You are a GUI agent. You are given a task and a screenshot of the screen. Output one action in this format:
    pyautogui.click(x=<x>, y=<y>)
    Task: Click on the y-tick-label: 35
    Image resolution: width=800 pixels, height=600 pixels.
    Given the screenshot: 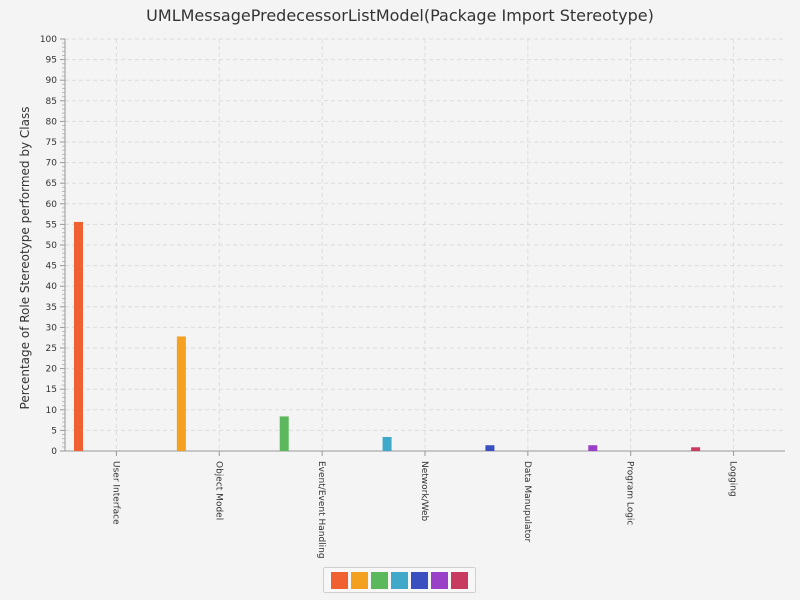 What is the action you would take?
    pyautogui.click(x=51, y=308)
    